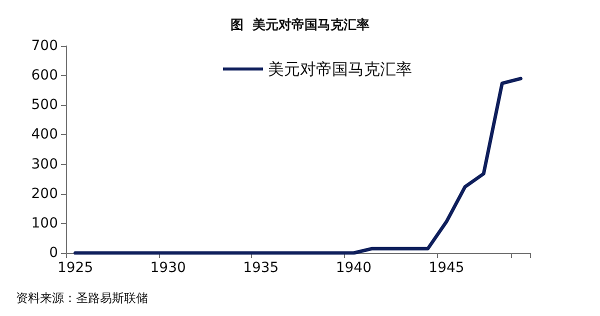 Image resolution: width=600 pixels, height=316 pixels. Describe the element at coordinates (53, 253) in the screenshot. I see `y-tick-label: 0` at that location.